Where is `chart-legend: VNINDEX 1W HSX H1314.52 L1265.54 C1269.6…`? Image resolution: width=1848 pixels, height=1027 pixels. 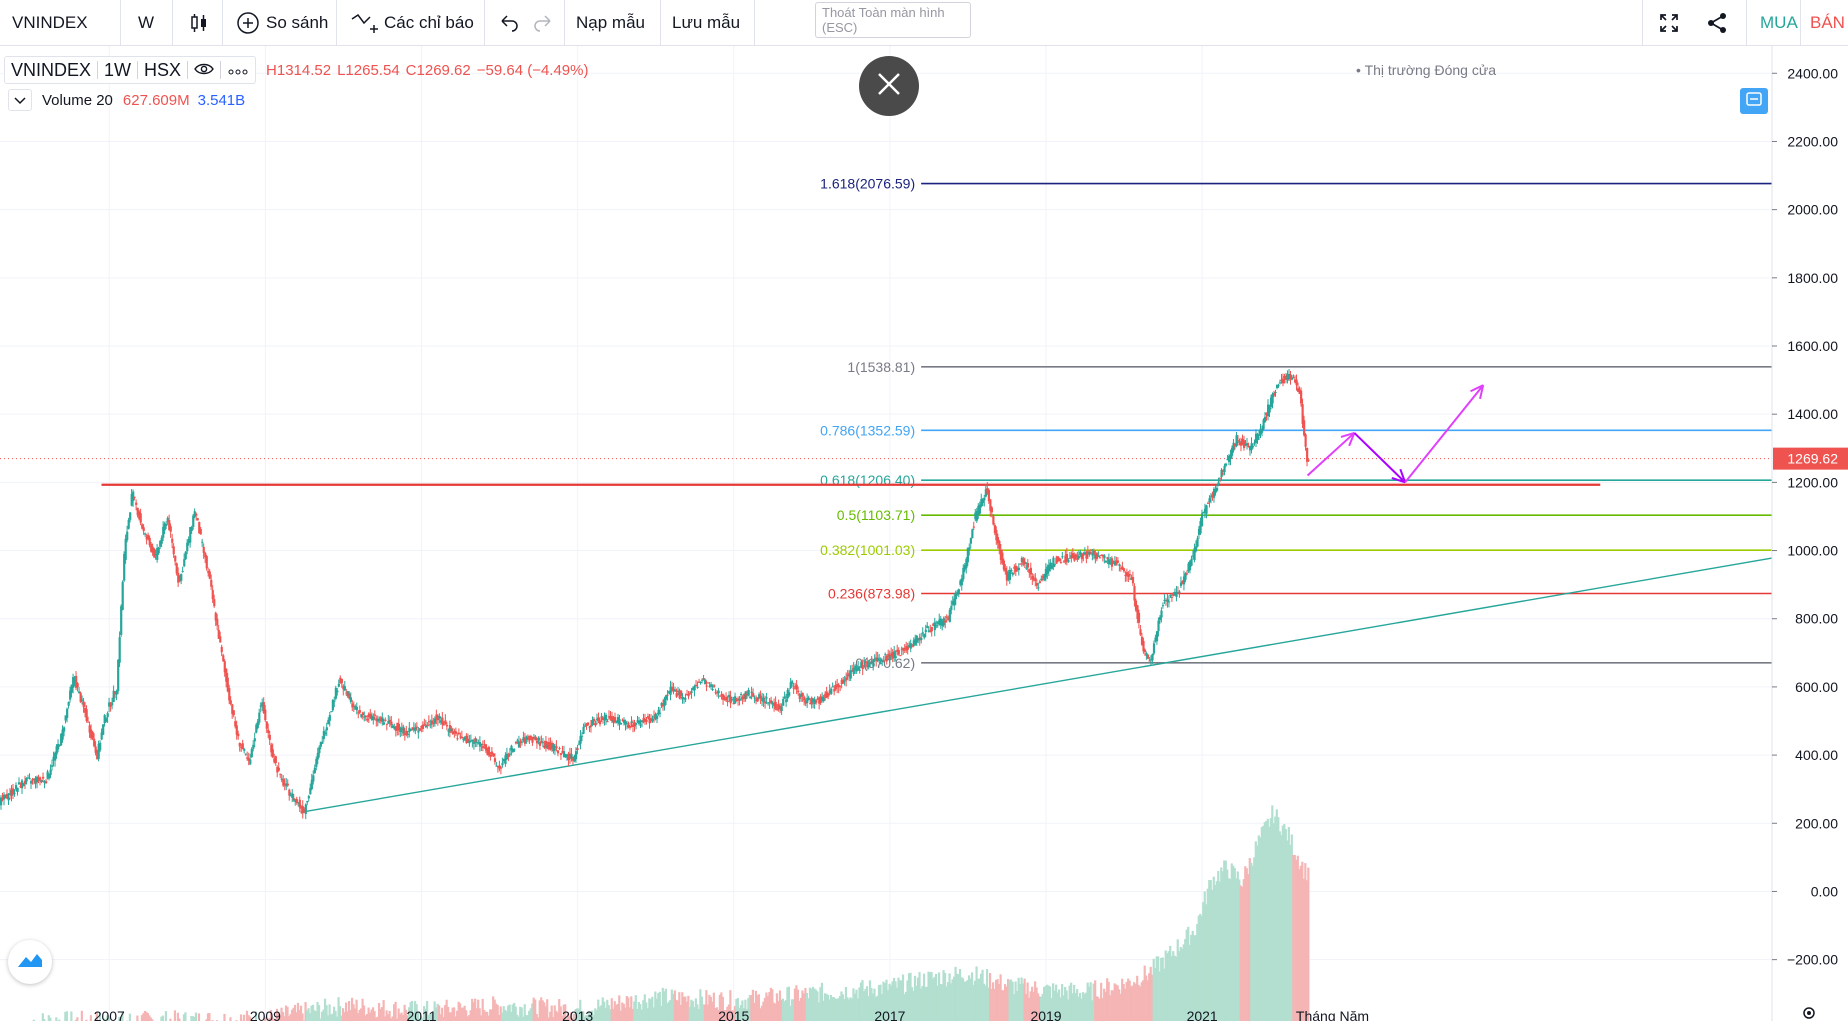 chart-legend: VNINDEX 1W HSX H1314.52 L1265.54 C1269.6… is located at coordinates (296, 70).